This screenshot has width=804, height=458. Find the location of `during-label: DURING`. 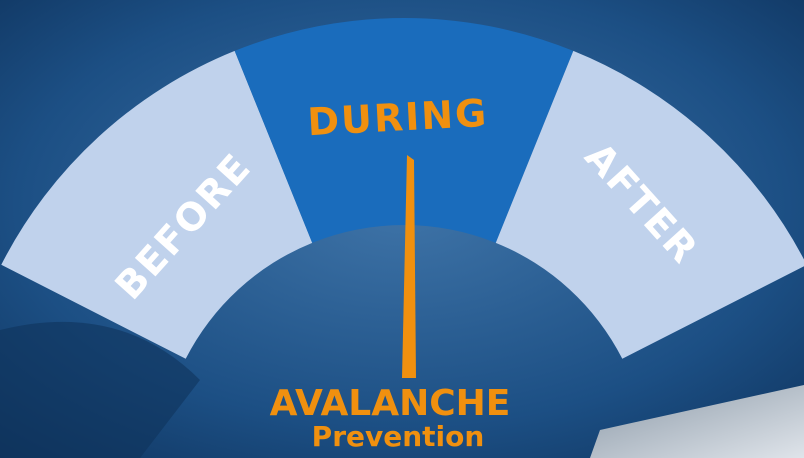

during-label: DURING is located at coordinates (397, 117).